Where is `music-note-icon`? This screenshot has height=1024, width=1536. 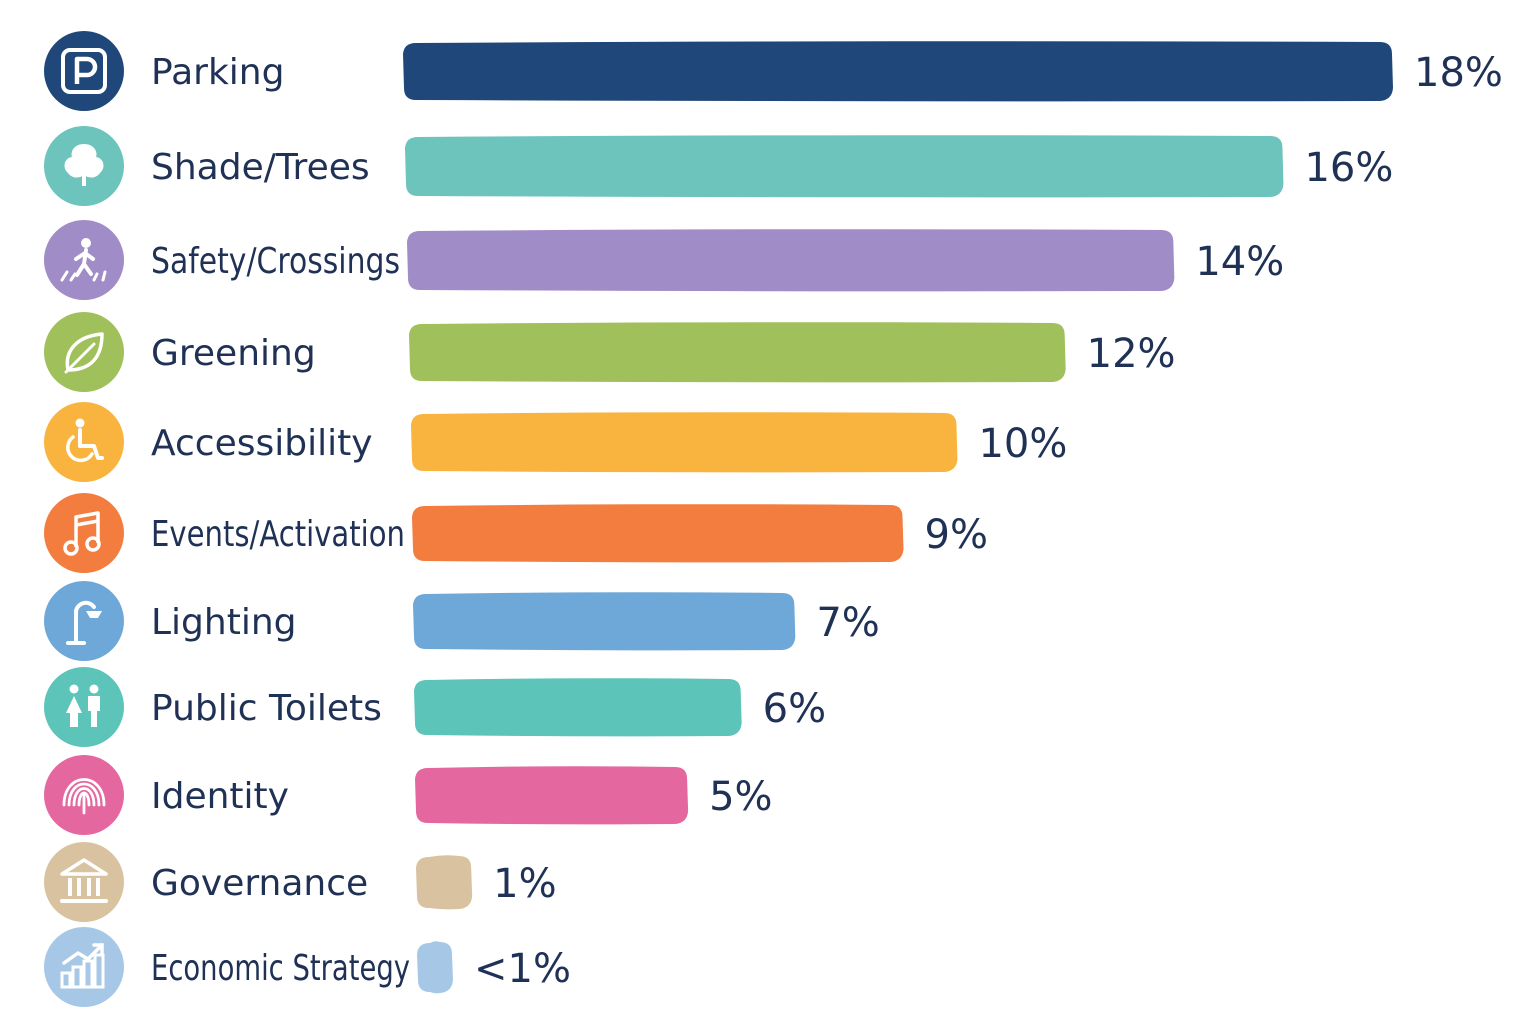 music-note-icon is located at coordinates (82, 533).